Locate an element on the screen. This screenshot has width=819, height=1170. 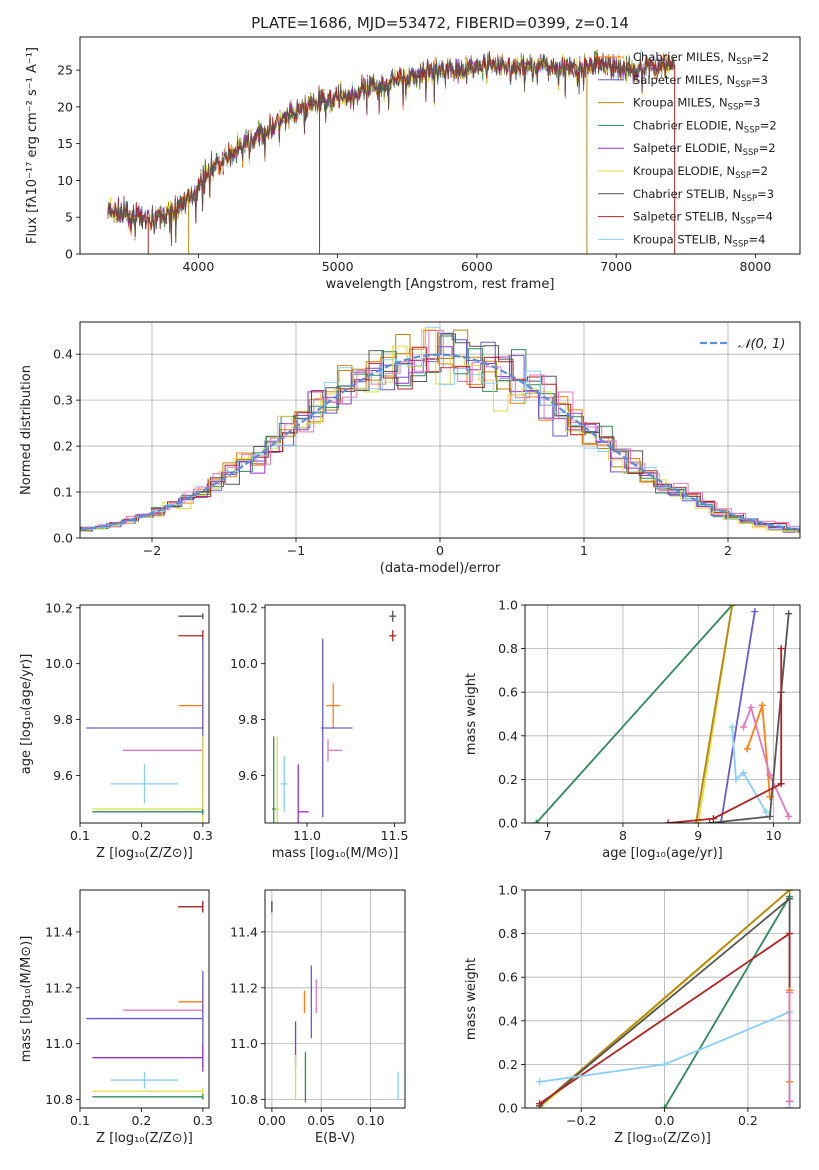
y-tick-label: 0.8 is located at coordinates (508, 933).